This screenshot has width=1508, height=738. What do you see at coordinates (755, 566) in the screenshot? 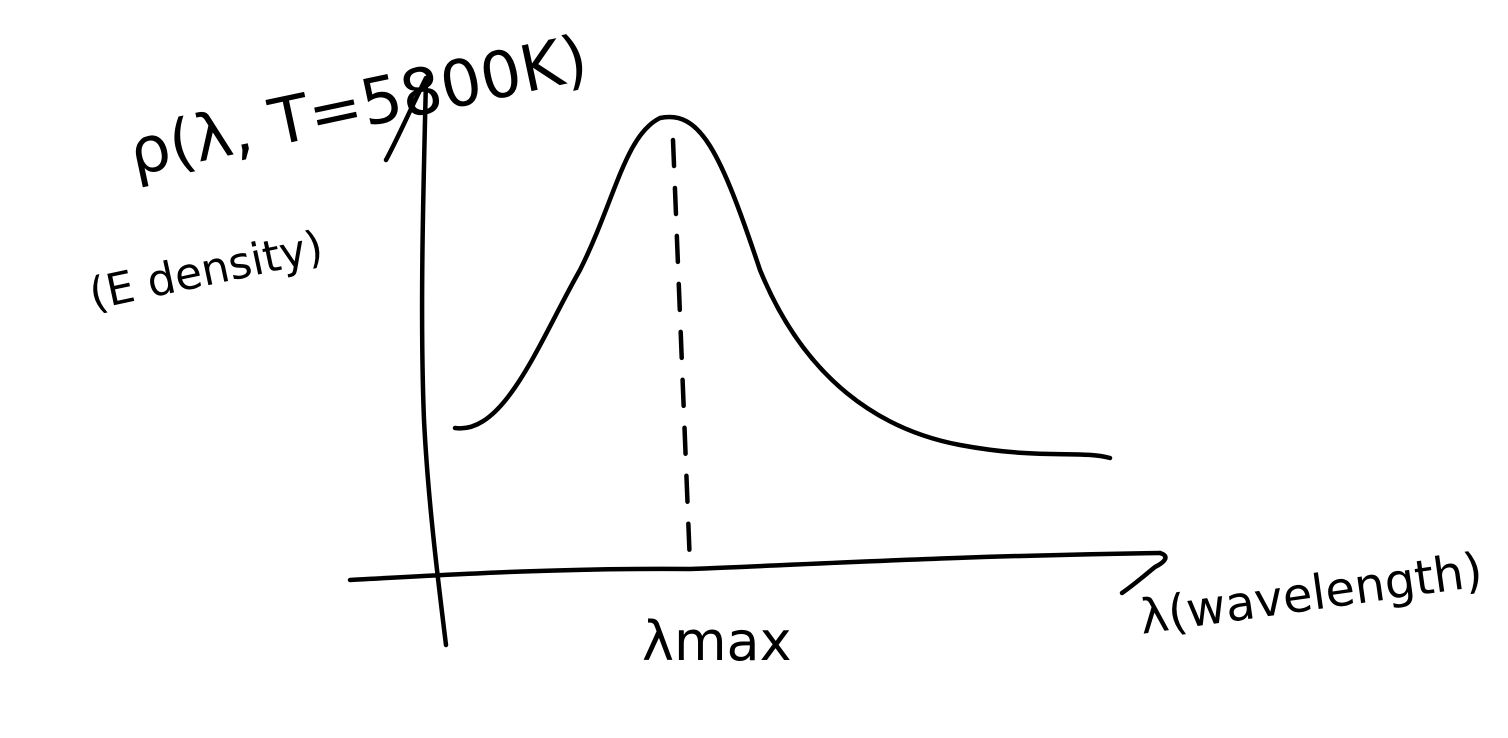
I see `x-axis-line` at bounding box center [755, 566].